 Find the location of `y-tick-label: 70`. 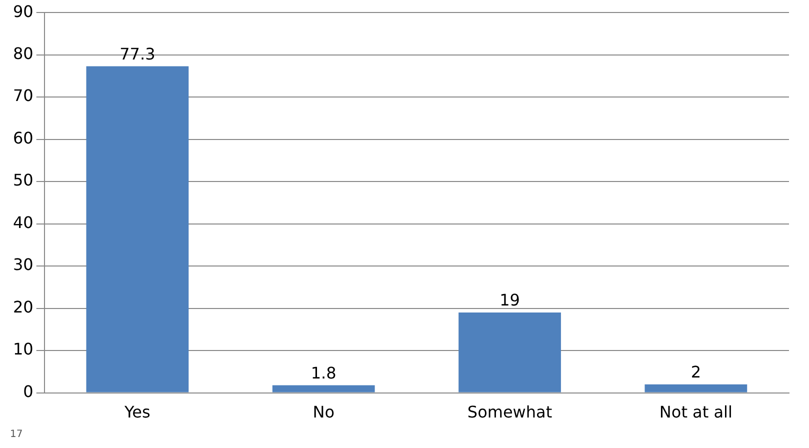

y-tick-label: 70 is located at coordinates (23, 96).